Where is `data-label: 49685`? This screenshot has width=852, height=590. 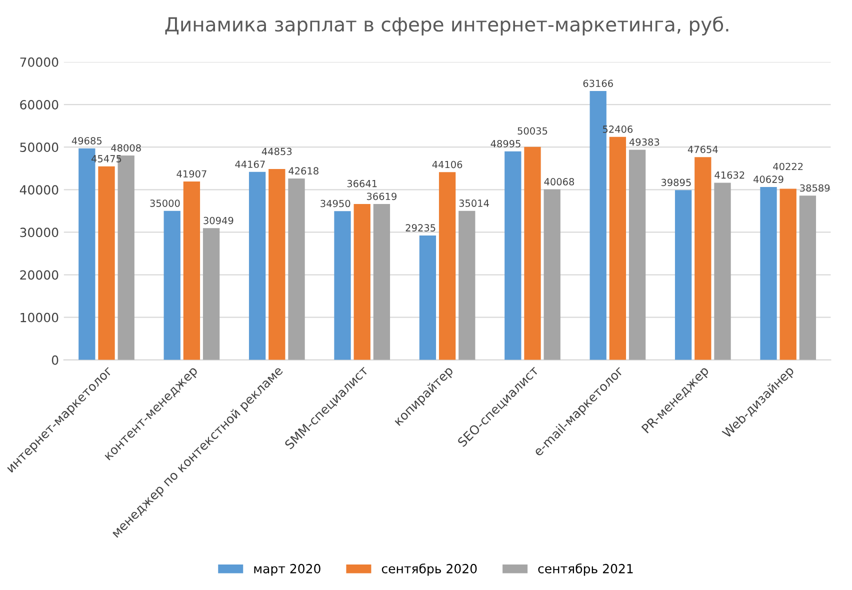
data-label: 49685 is located at coordinates (87, 140).